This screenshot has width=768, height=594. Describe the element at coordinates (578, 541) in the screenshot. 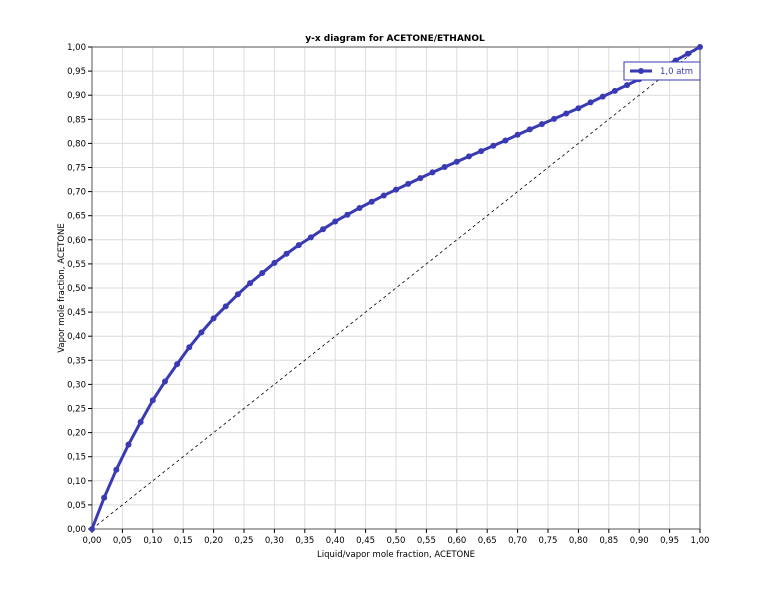

I see `x-tick-label: 0,80` at that location.